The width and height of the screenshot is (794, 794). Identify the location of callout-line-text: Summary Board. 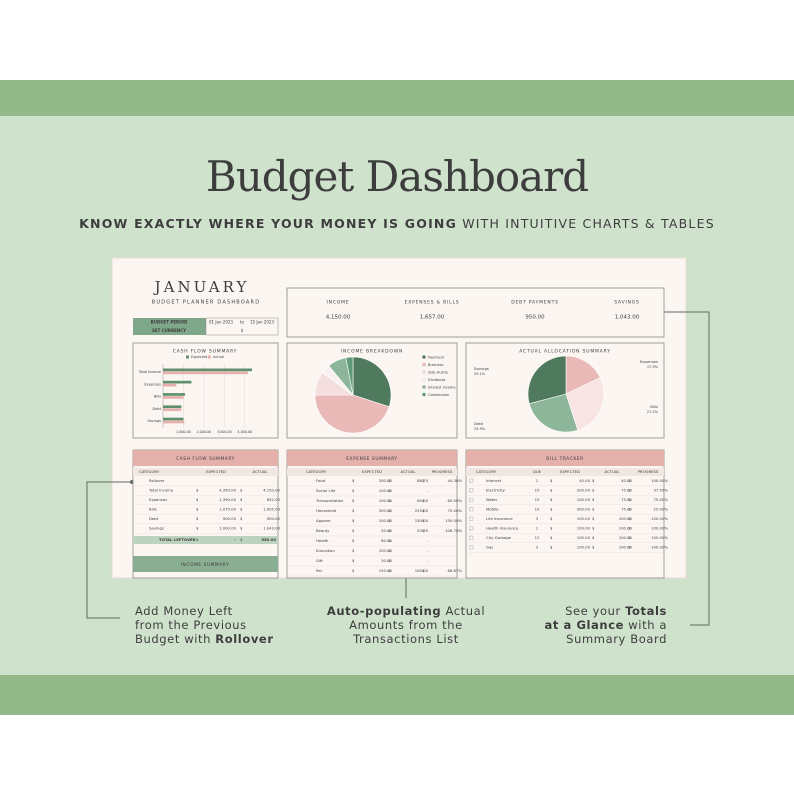
(616, 639).